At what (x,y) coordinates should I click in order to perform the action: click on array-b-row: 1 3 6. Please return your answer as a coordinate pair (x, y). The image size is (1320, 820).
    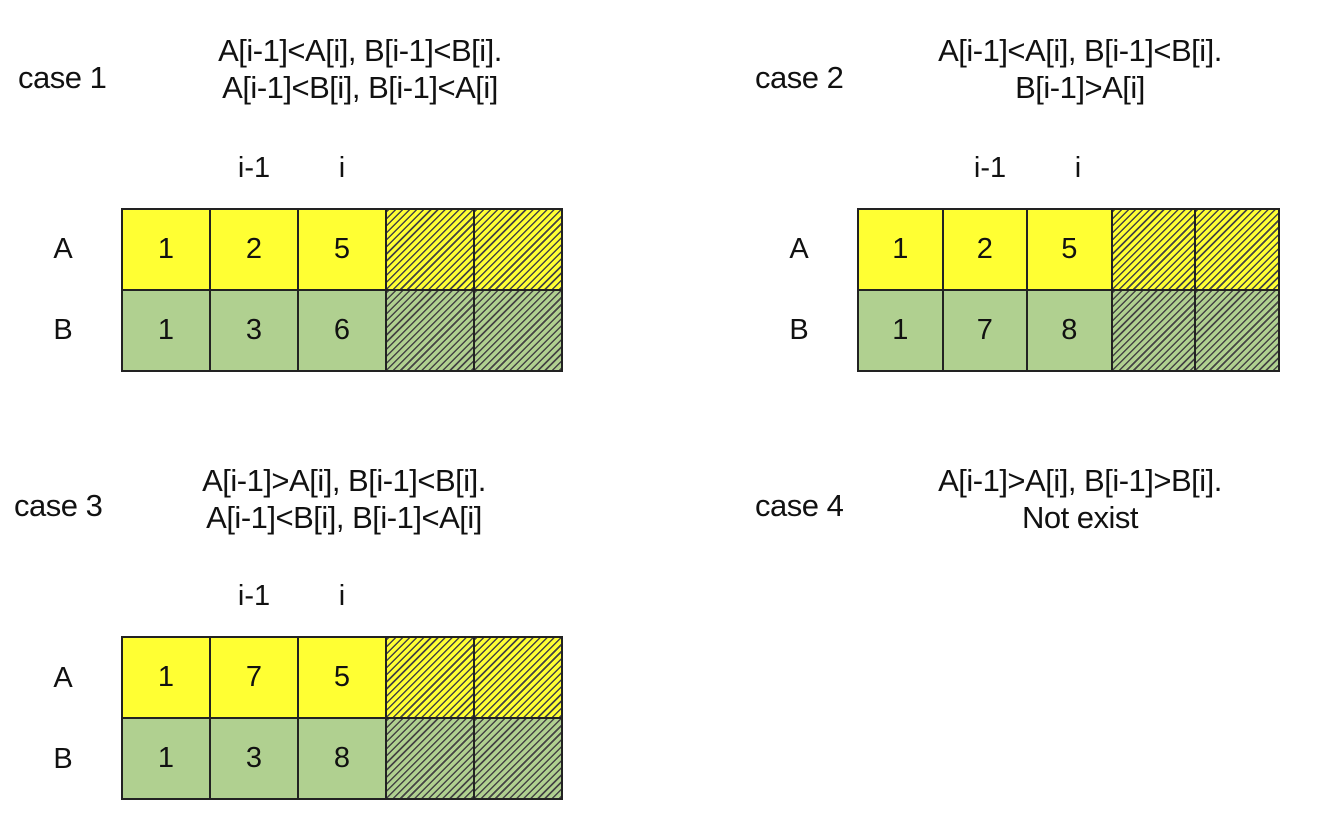
    Looking at the image, I should click on (342, 330).